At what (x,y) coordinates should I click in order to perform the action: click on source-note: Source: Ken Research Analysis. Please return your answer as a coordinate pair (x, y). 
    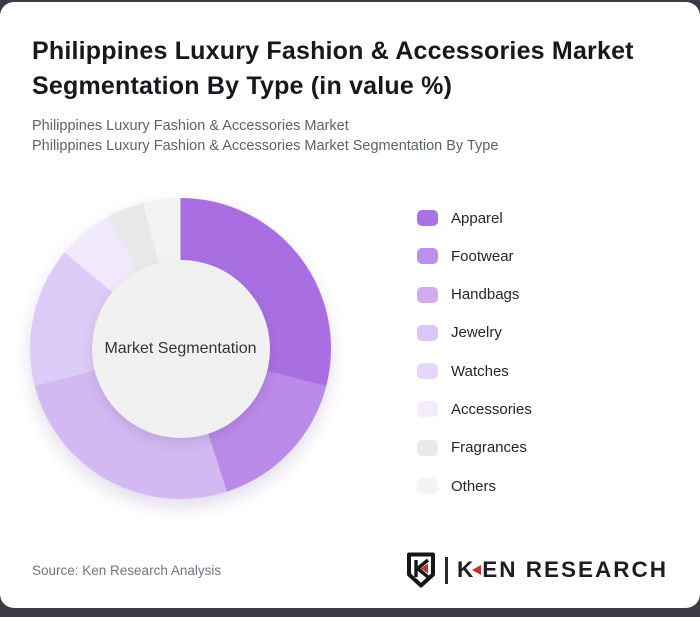
    Looking at the image, I should click on (127, 570).